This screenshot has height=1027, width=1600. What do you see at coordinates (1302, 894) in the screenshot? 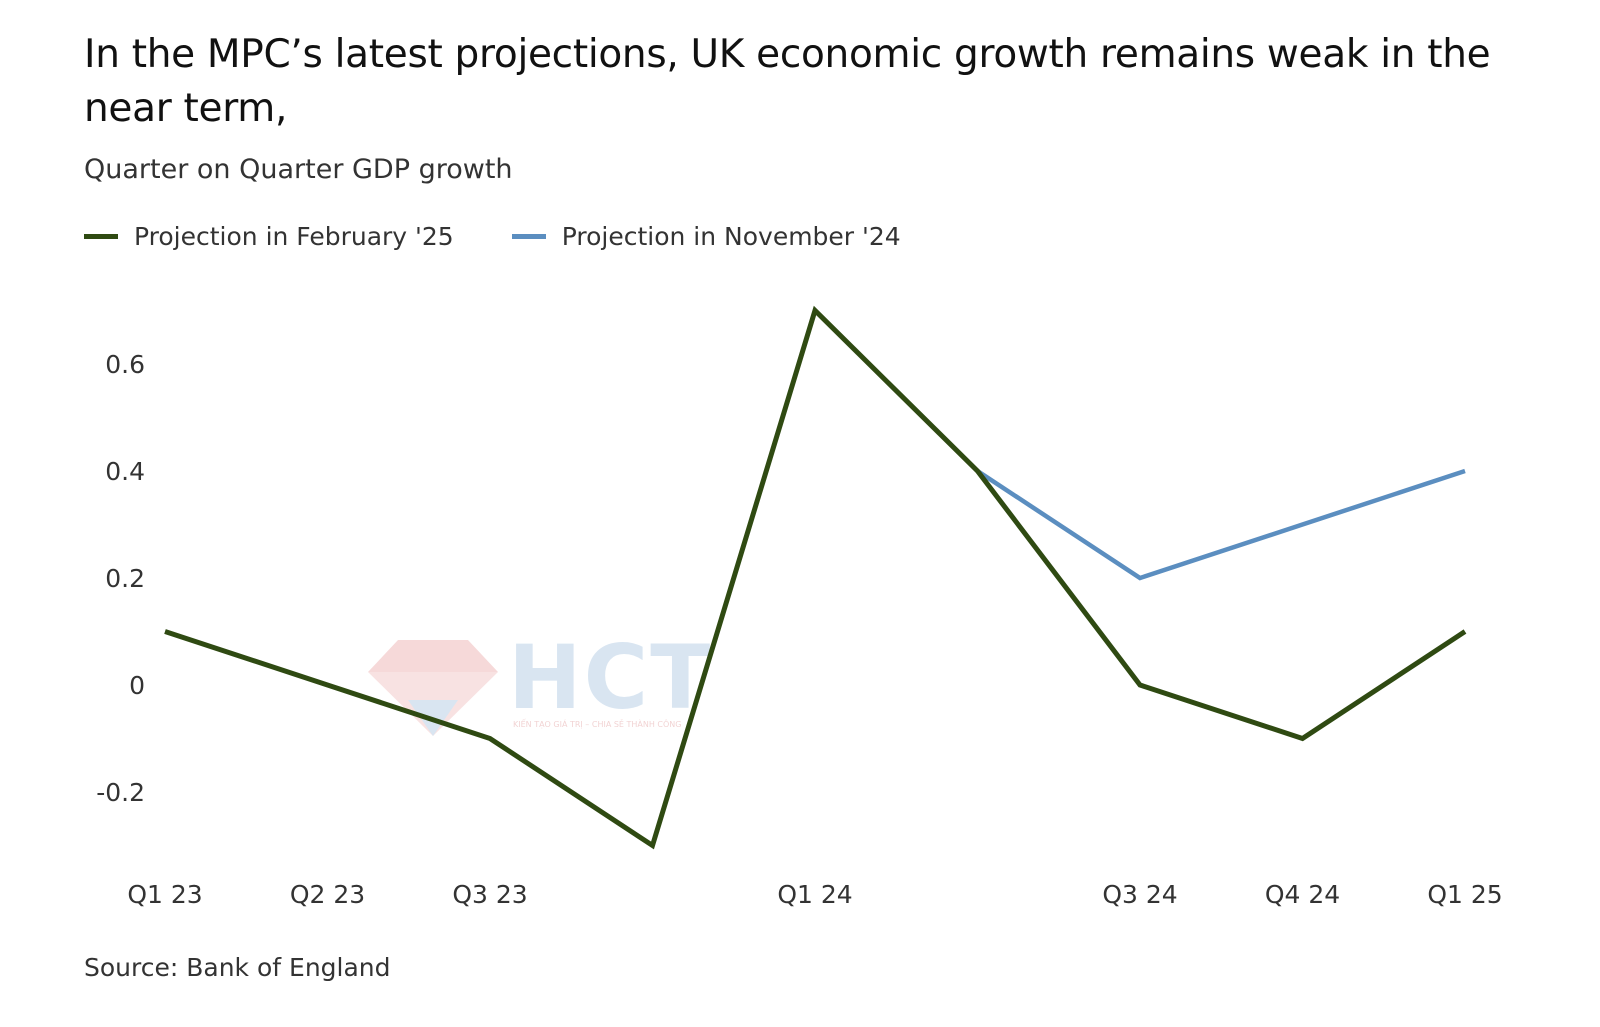
I see `x-tick-label: Q4 24` at bounding box center [1302, 894].